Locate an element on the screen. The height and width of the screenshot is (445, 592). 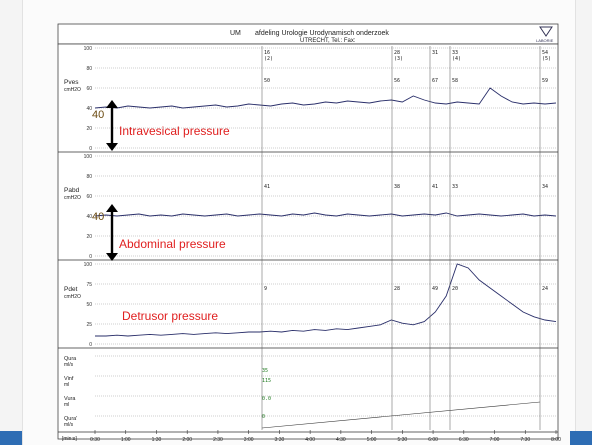
time-tick-label: 4:30 is located at coordinates (341, 440).